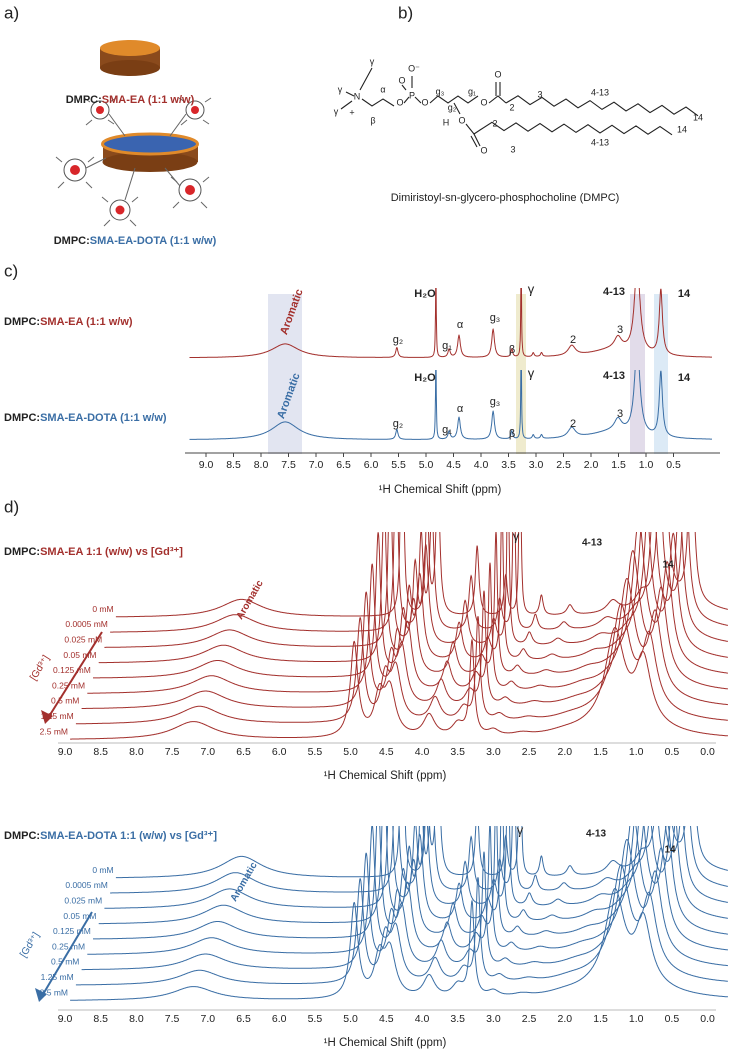 This screenshot has width=734, height=1050. What do you see at coordinates (385, 1043) in the screenshot?
I see `axis-title: ¹H Chemical Shift (ppm)` at bounding box center [385, 1043].